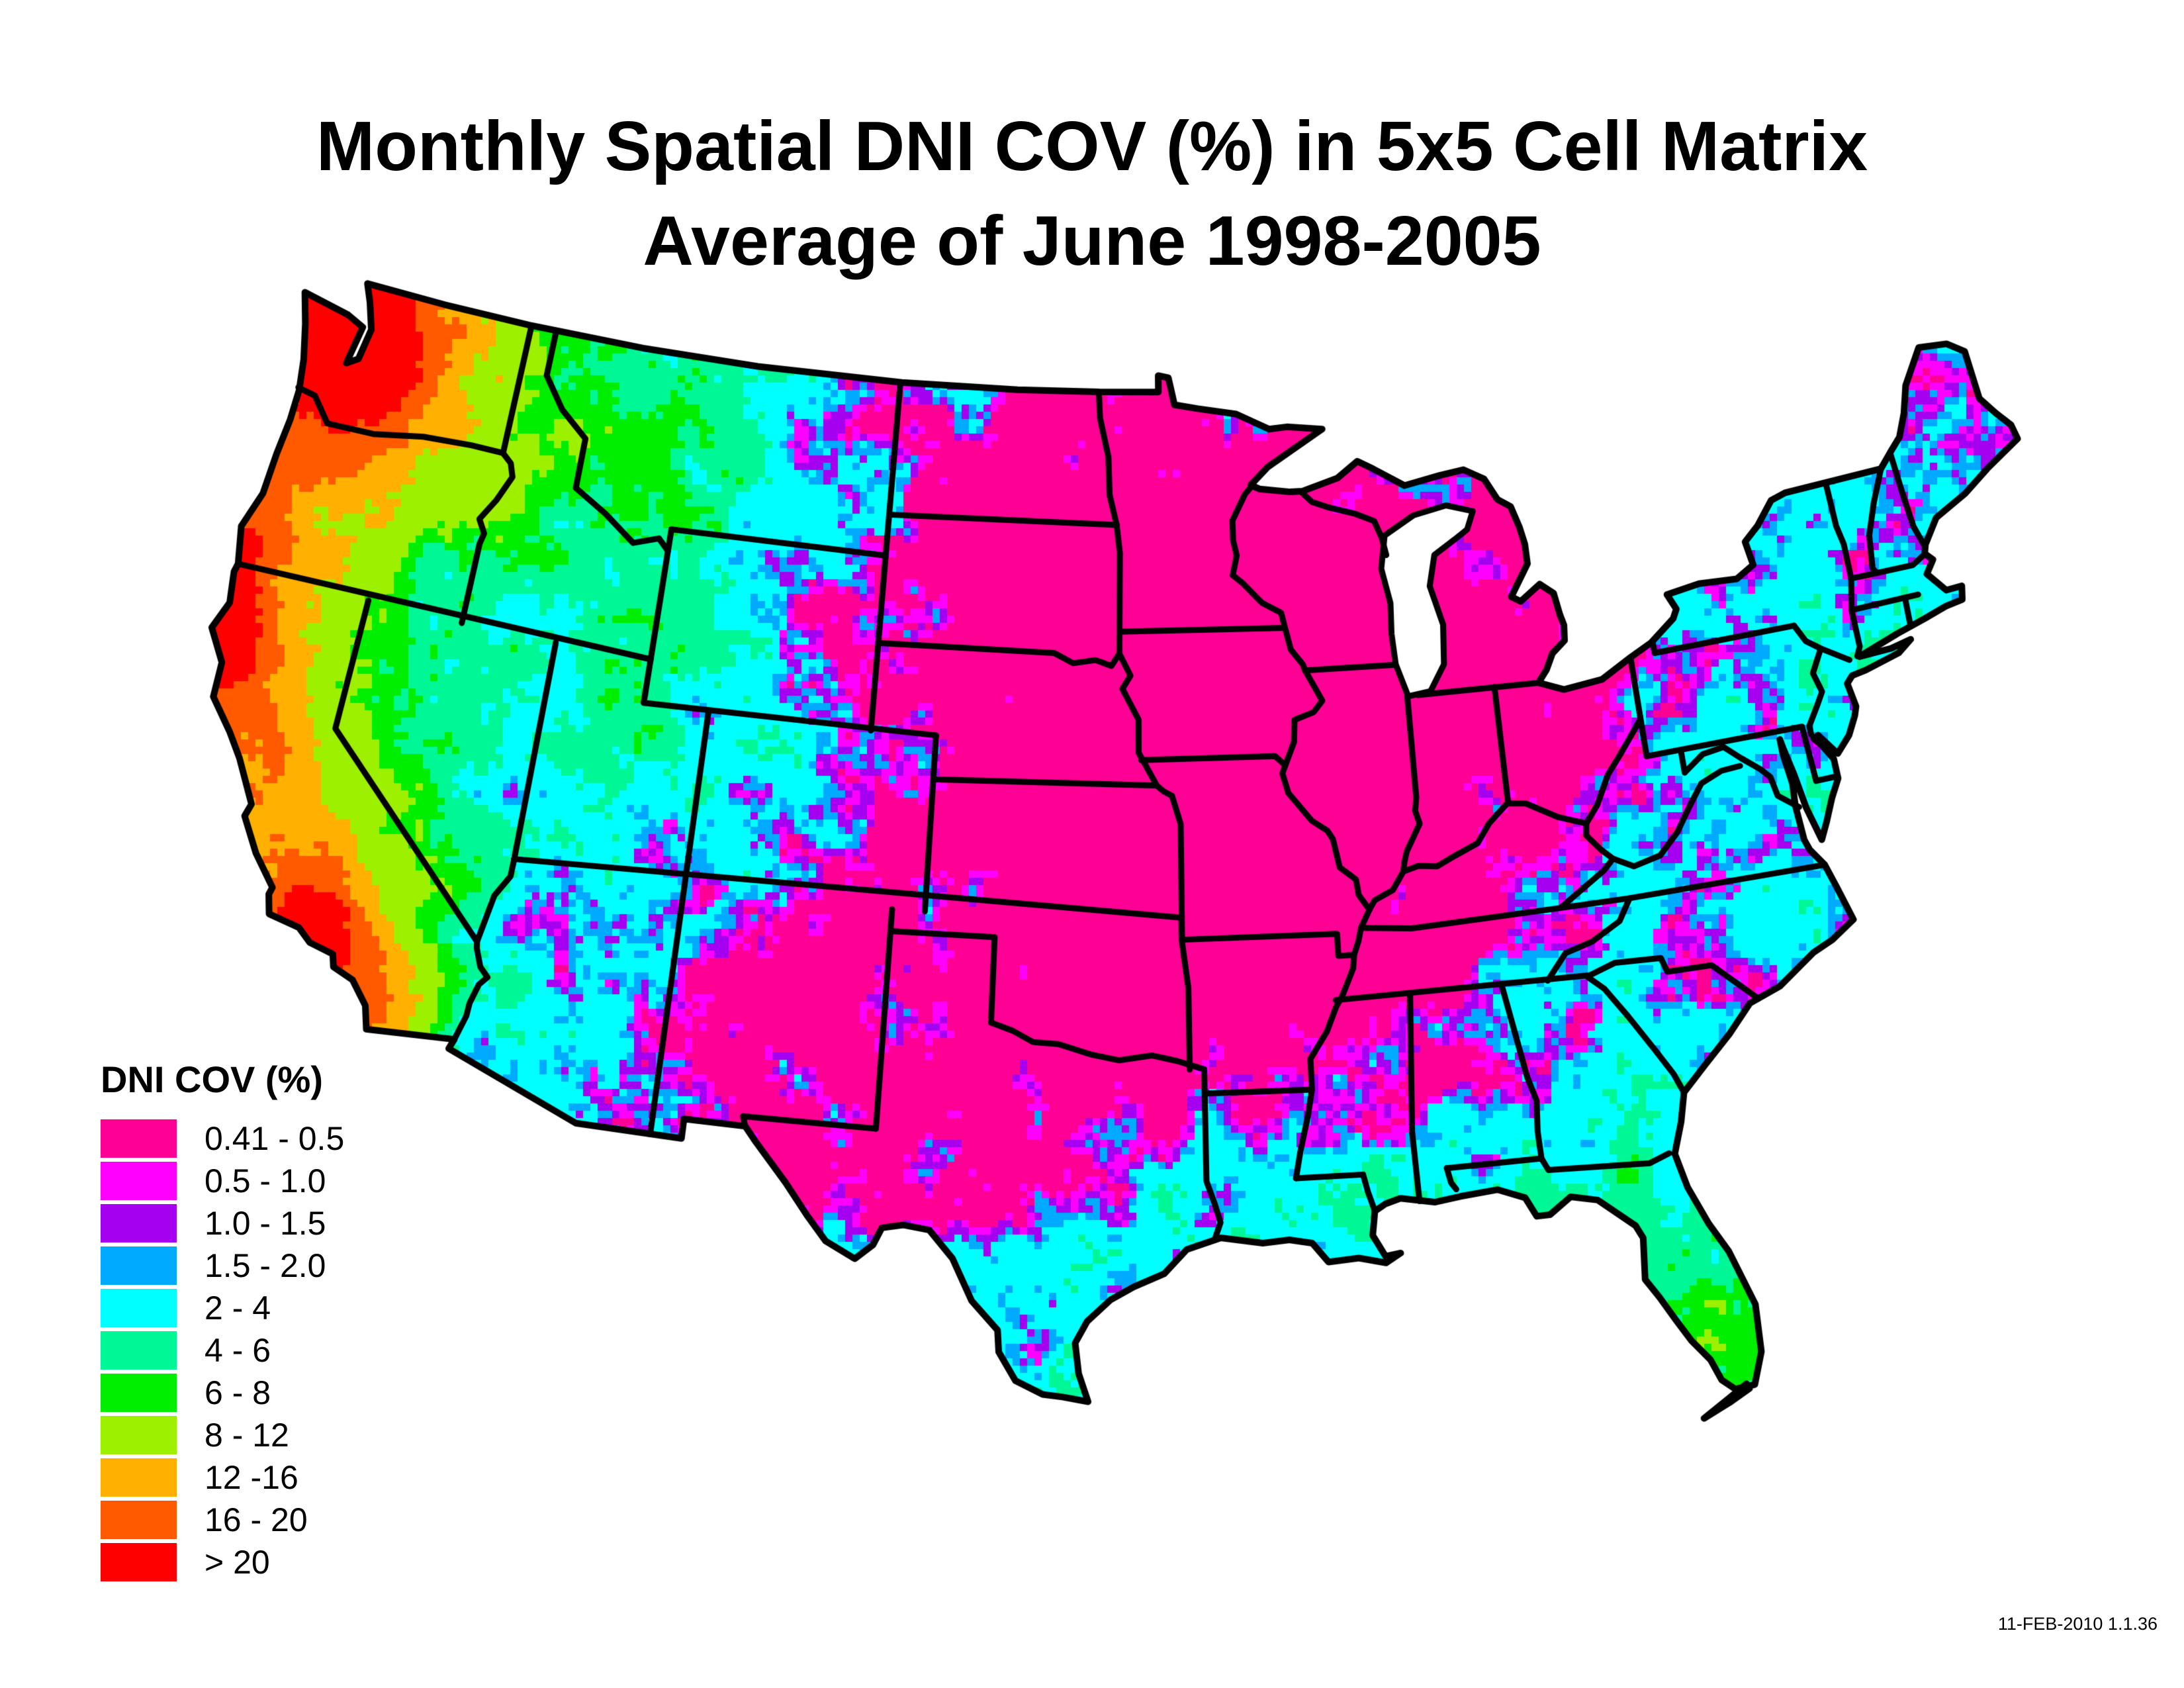 The image size is (2184, 1688). I want to click on legend-row: 8 - 12, so click(223, 1435).